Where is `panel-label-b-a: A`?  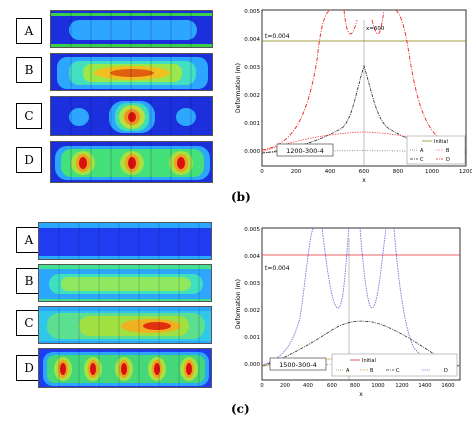 panel-label-b-a: A is located at coordinates (29, 31).